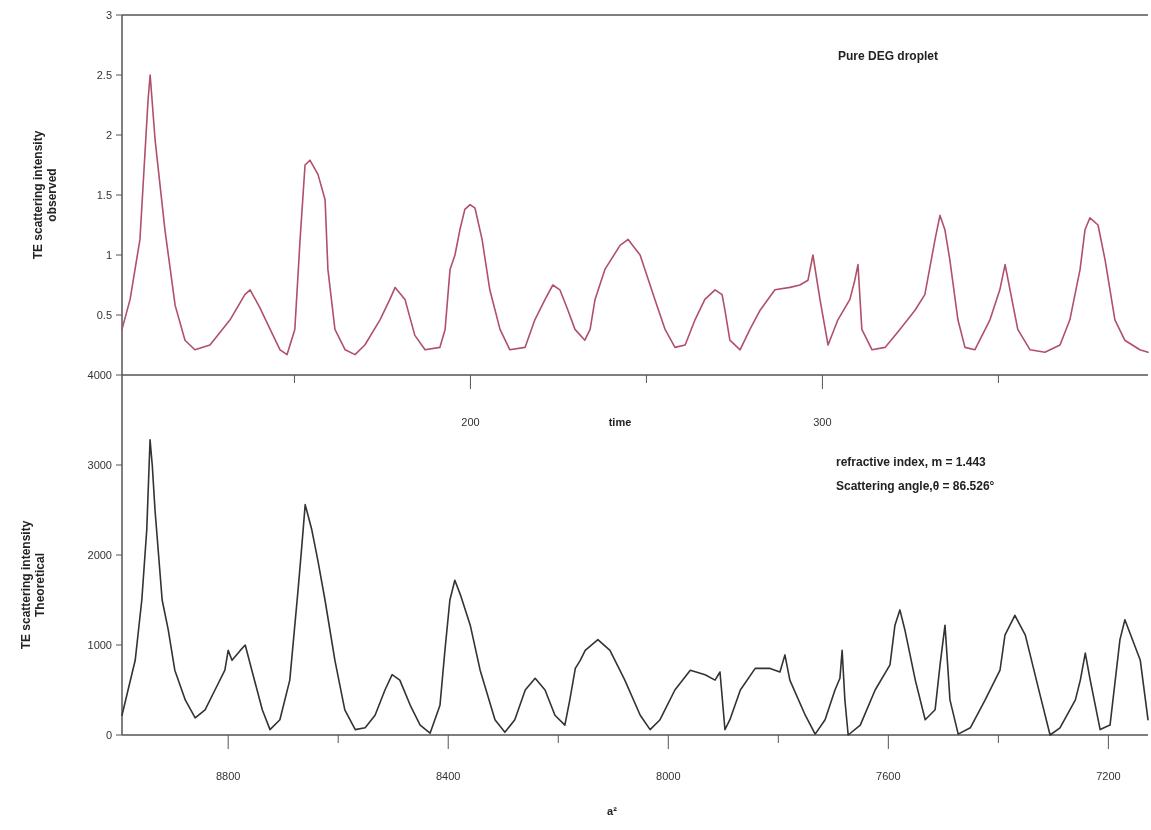  I want to click on y-tick-label: 0.5, so click(104, 314).